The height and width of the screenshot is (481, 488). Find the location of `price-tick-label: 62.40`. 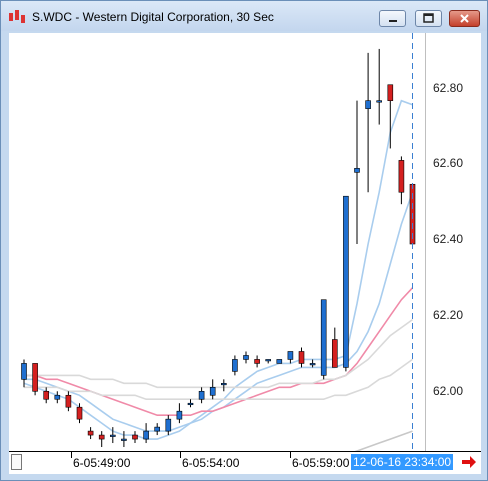

price-tick-label: 62.40 is located at coordinates (448, 239).